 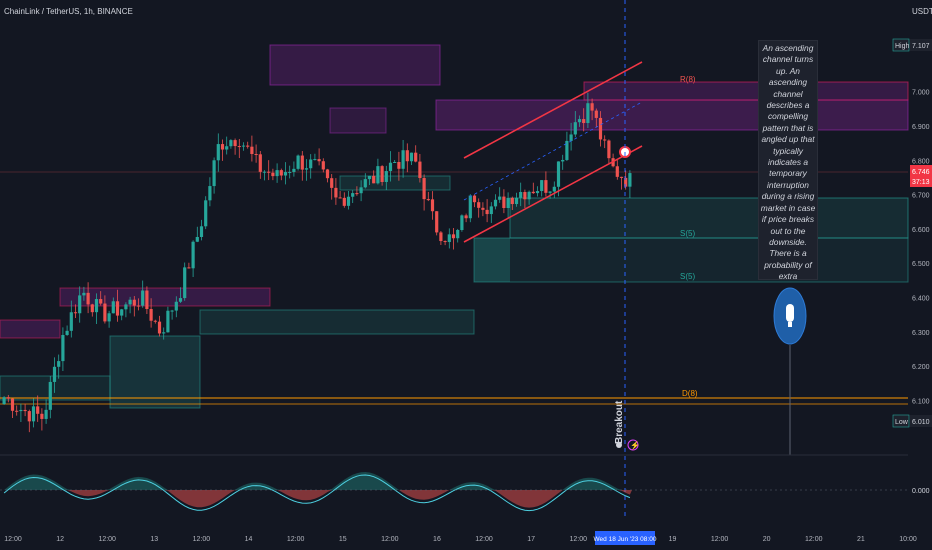 I want to click on lightning-icon, so click(x=633, y=445).